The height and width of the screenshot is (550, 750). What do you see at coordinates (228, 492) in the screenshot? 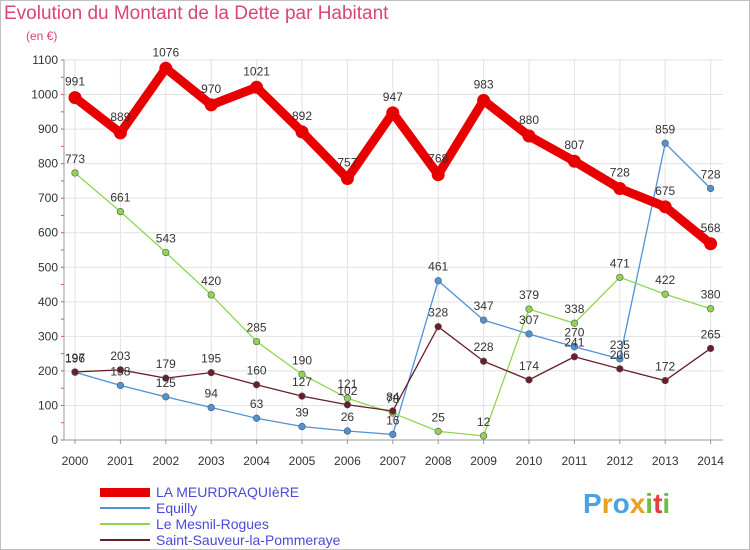
I see `legend-label: LA MEURDRAQUIèRE` at bounding box center [228, 492].